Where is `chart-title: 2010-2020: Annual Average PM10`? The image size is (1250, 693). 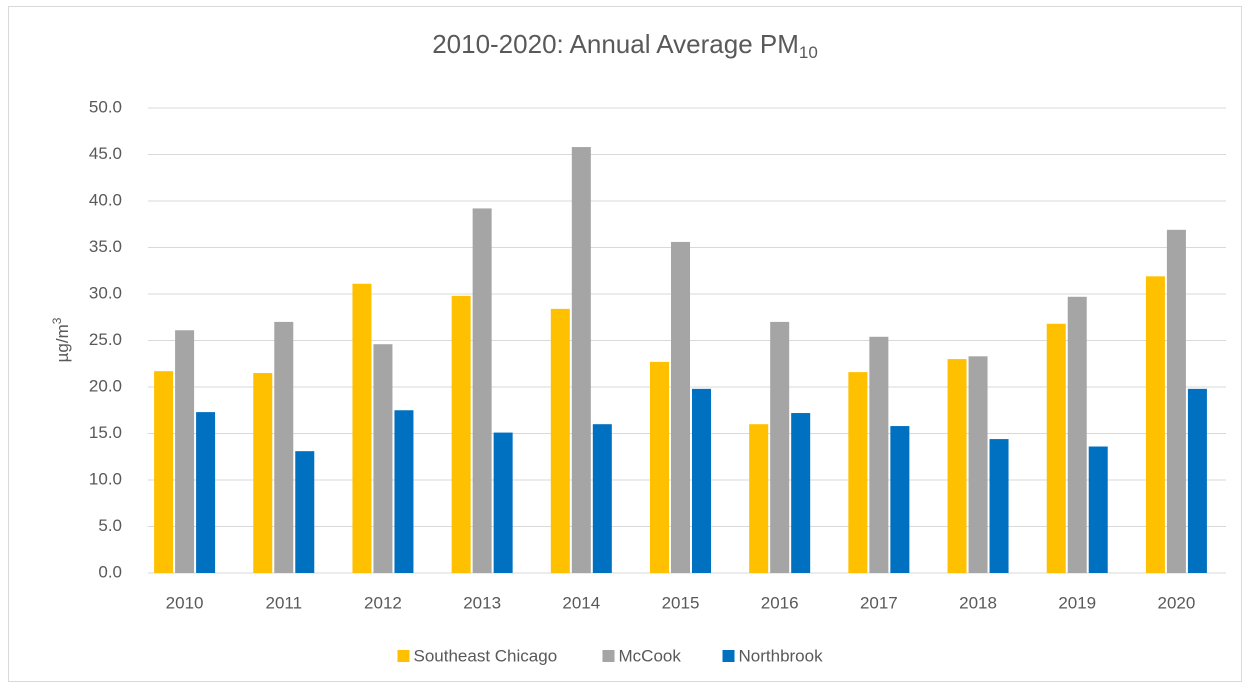 chart-title: 2010-2020: Annual Average PM10 is located at coordinates (625, 46).